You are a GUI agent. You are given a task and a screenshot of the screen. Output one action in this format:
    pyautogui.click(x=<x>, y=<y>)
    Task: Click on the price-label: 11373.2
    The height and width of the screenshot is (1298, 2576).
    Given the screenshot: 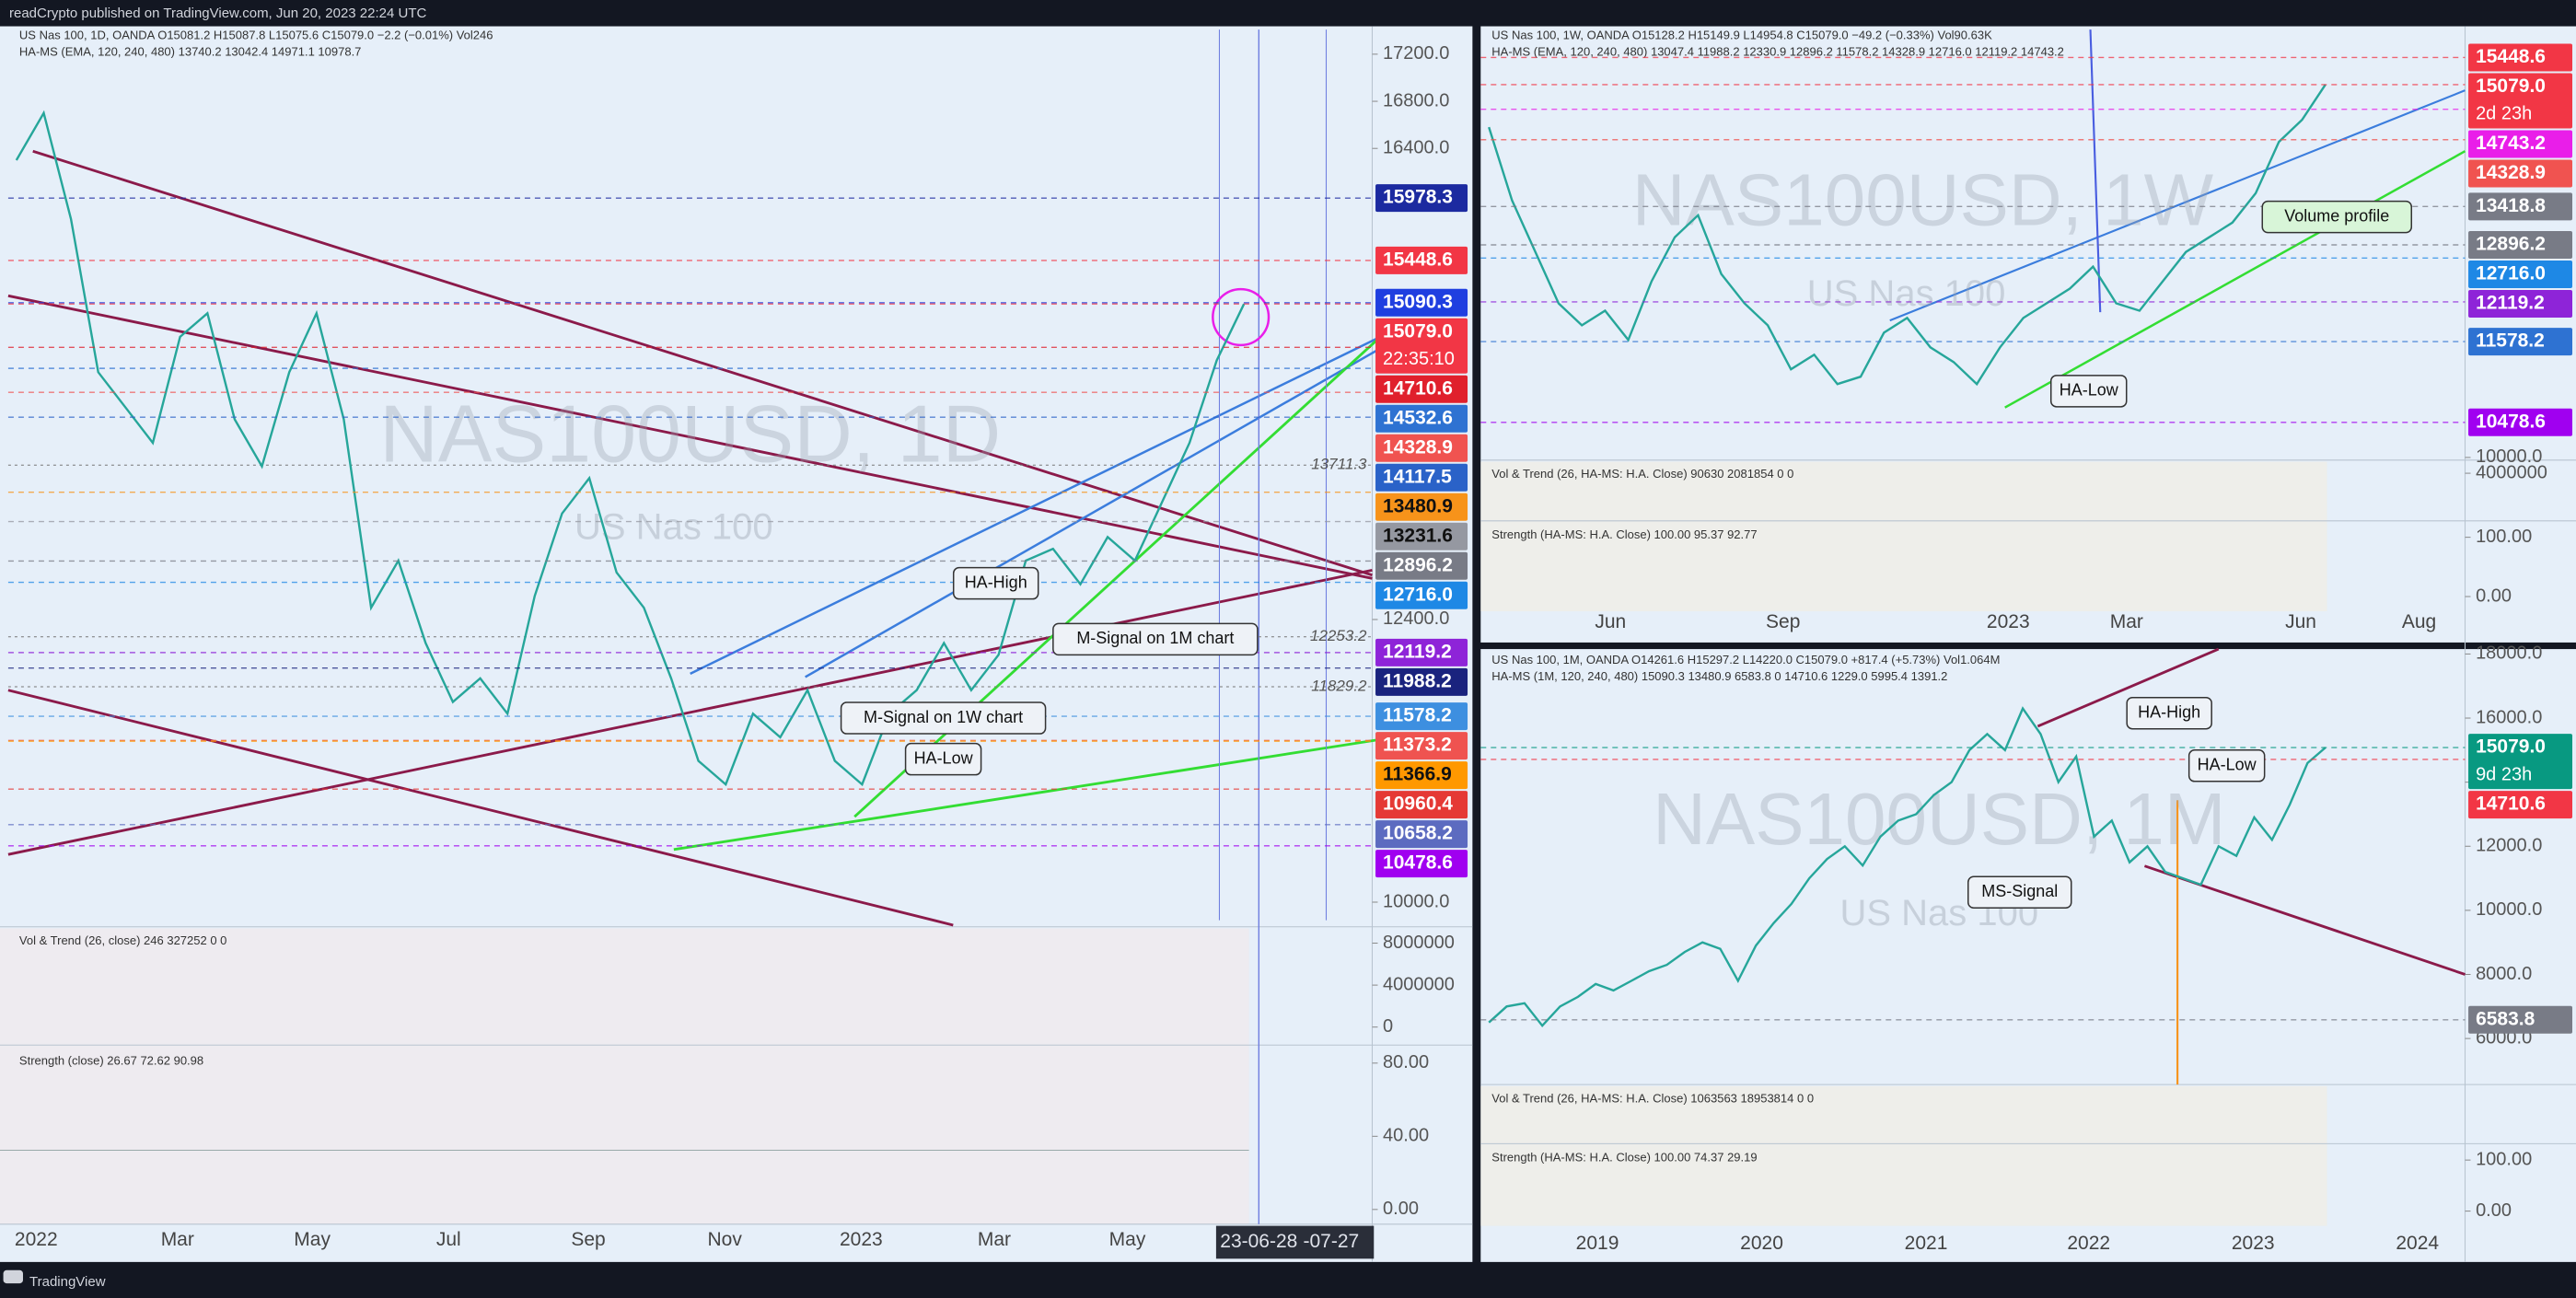 What is the action you would take?
    pyautogui.click(x=1417, y=745)
    